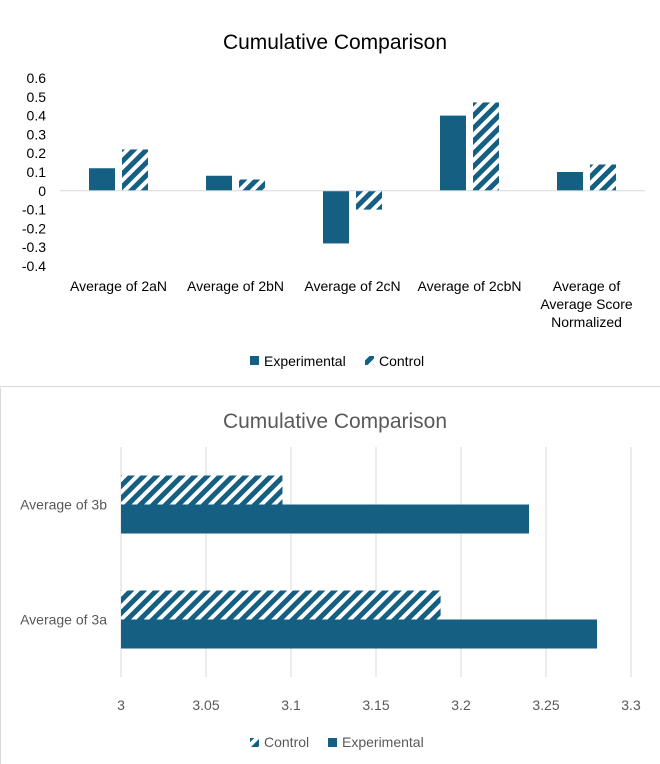 The height and width of the screenshot is (764, 660). Describe the element at coordinates (37, 78) in the screenshot. I see `y-tick-label: 0.6` at that location.